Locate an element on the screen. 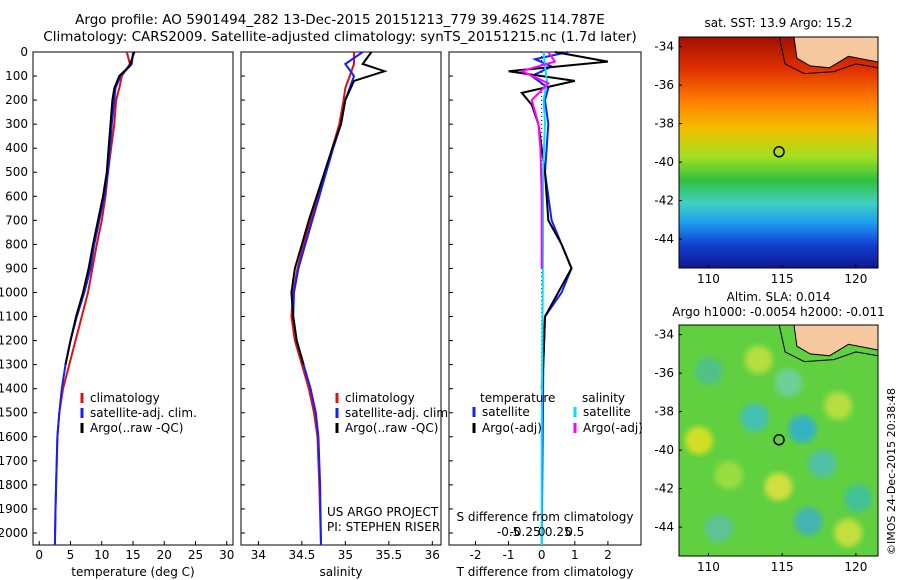 The width and height of the screenshot is (900, 580). sla-map-xtick-label: 110 is located at coordinates (708, 567).